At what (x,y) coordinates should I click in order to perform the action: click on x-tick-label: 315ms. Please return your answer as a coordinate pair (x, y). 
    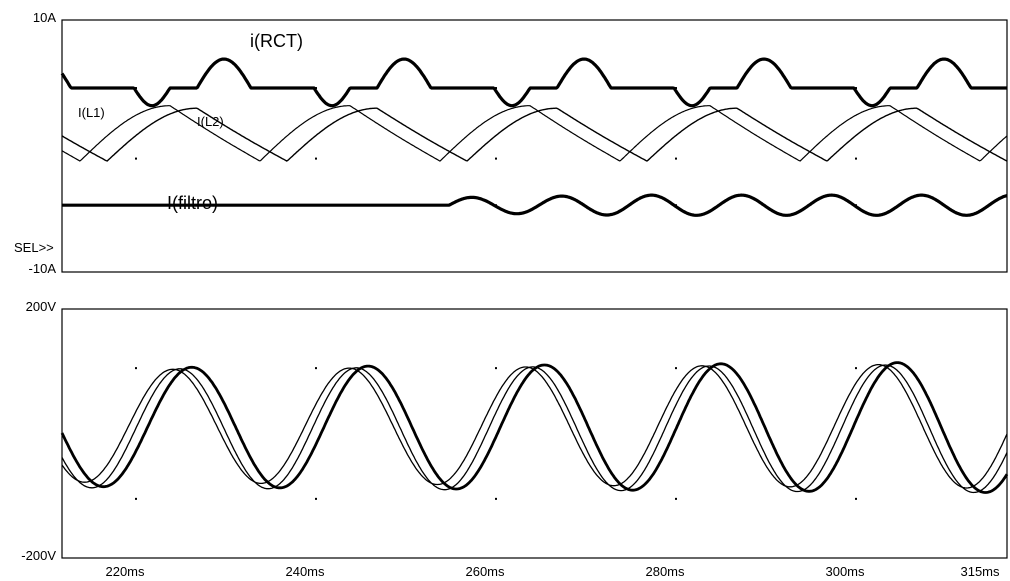
    Looking at the image, I should click on (980, 571).